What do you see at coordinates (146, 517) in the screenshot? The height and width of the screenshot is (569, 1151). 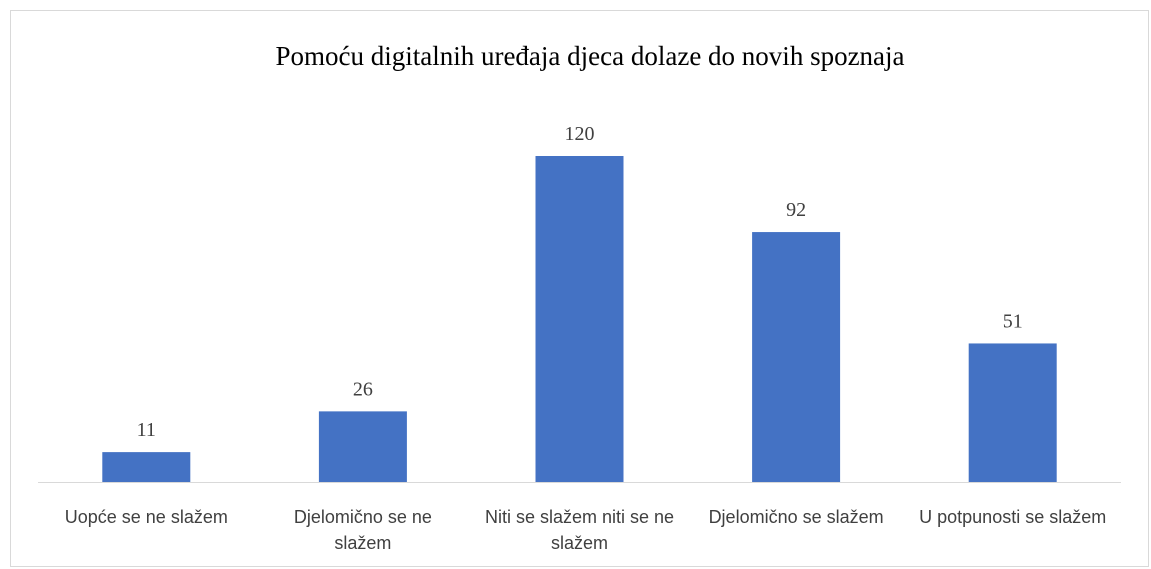 I see `x-tick-label: Uopće se ne slažem` at bounding box center [146, 517].